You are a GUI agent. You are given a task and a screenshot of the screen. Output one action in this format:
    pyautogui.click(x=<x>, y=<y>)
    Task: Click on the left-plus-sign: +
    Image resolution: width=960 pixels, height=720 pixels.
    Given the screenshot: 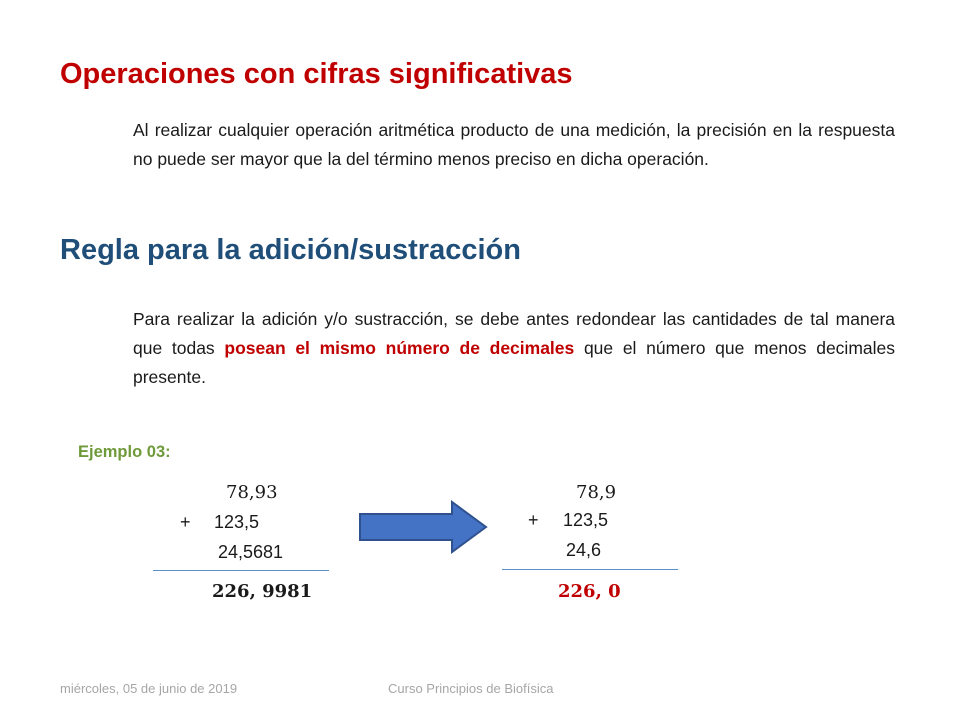 What is the action you would take?
    pyautogui.click(x=185, y=522)
    